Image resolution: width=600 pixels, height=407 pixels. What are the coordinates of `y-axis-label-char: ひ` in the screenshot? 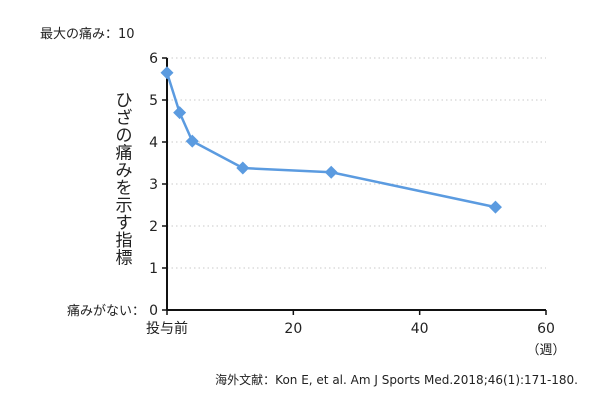 It's located at (124, 101).